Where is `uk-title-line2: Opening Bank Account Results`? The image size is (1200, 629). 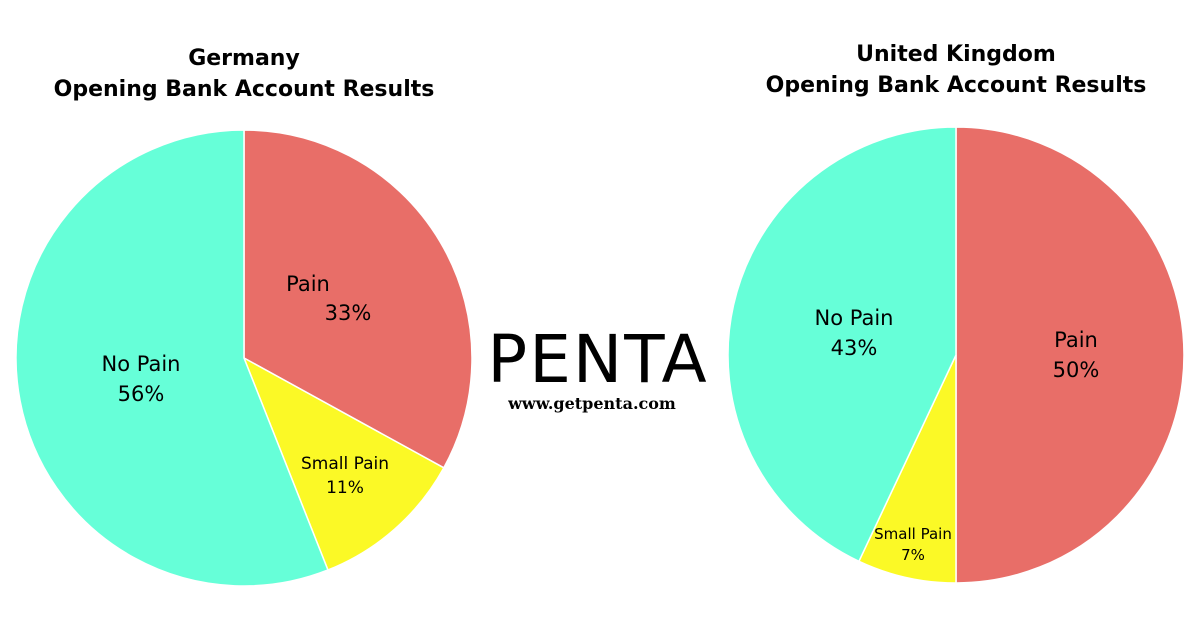
uk-title-line2: Opening Bank Account Results is located at coordinates (956, 85).